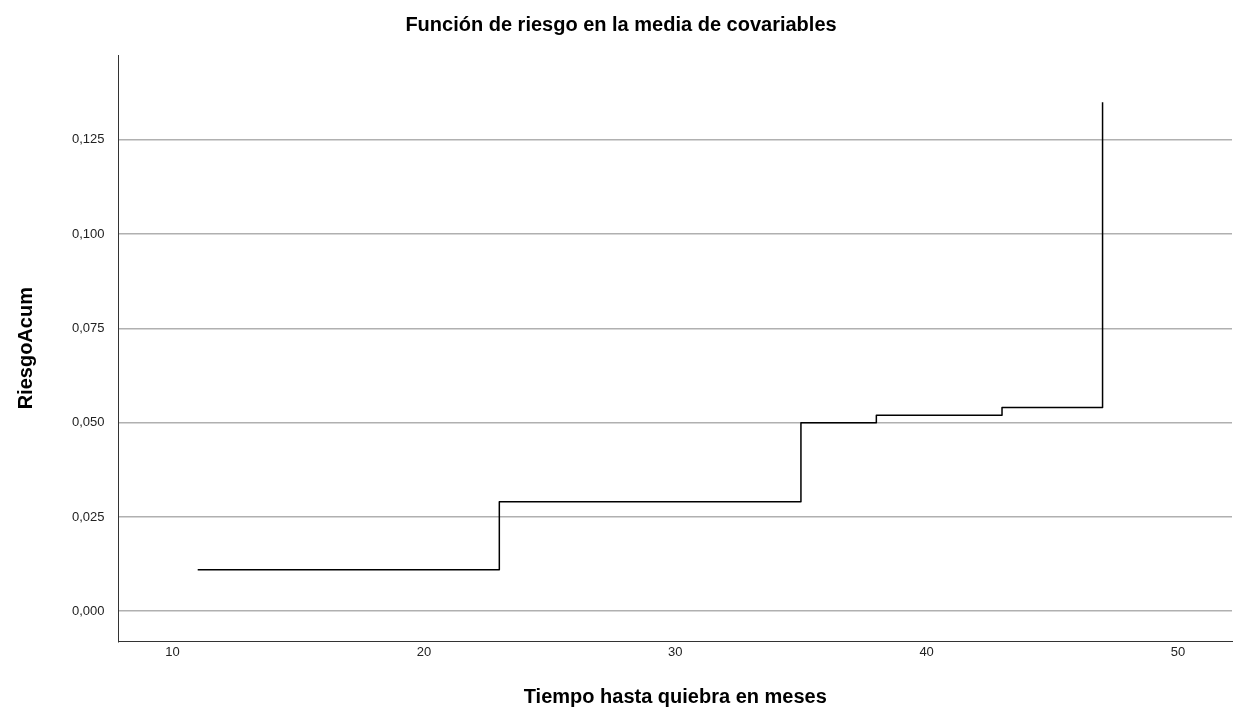 The width and height of the screenshot is (1242, 718). What do you see at coordinates (88, 422) in the screenshot?
I see `y-tick-label: 0,050` at bounding box center [88, 422].